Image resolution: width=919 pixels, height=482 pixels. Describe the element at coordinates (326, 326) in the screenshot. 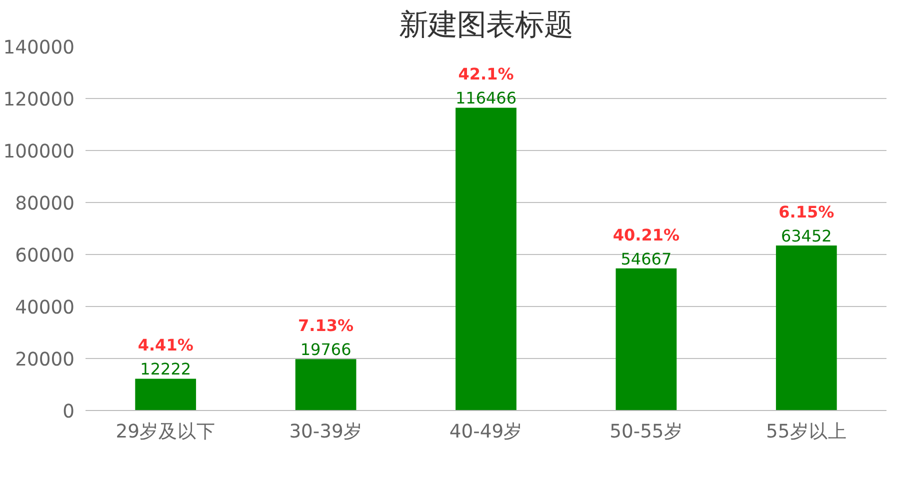

I see `annotation: 7.13%` at that location.